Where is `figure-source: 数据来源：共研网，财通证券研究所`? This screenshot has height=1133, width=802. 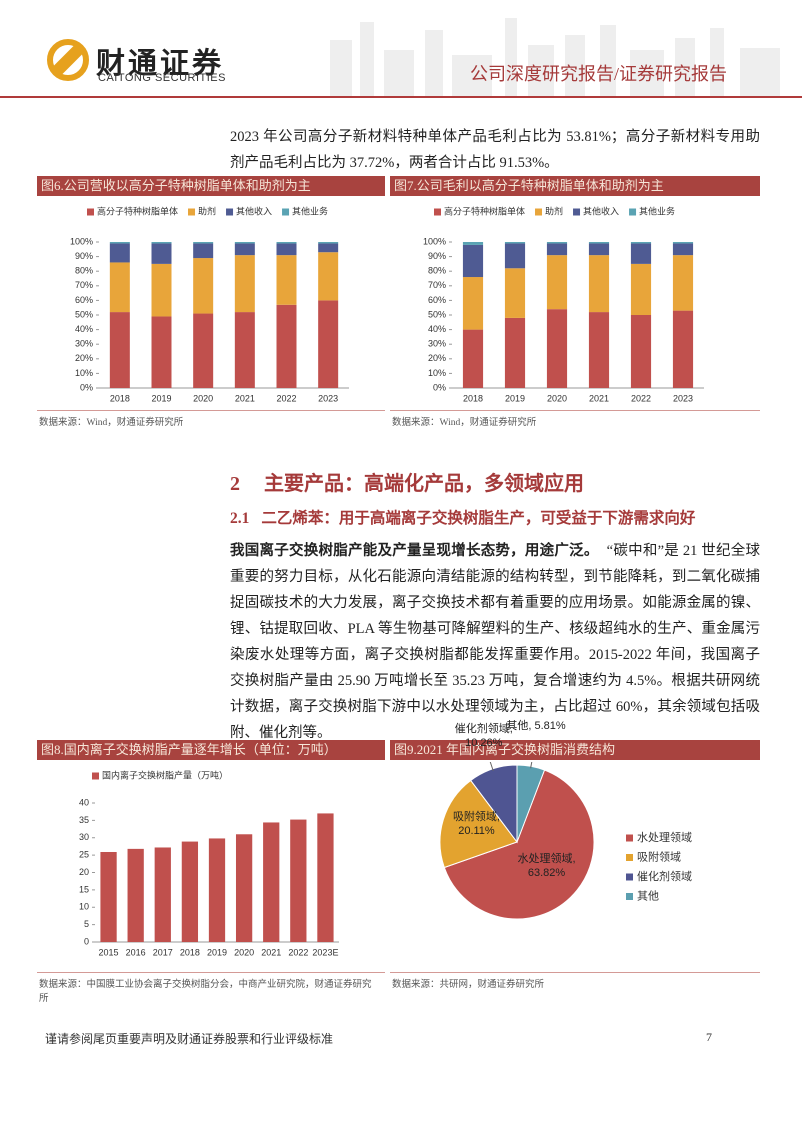
figure-source: 数据来源：共研网，财通证券研究所 is located at coordinates (468, 985).